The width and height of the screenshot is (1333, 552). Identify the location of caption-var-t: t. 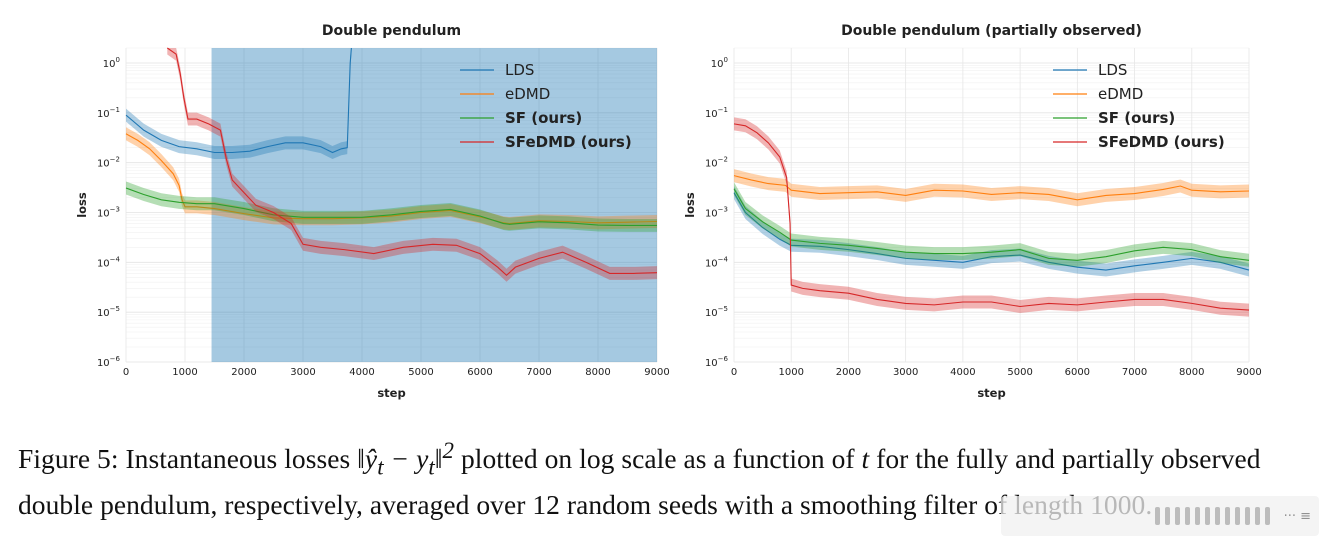
(865, 459).